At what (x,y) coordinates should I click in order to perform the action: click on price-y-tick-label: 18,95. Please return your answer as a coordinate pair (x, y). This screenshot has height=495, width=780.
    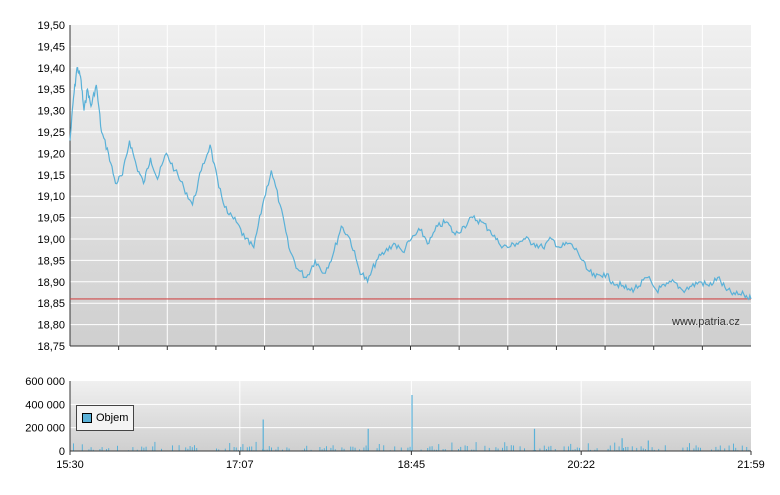
    Looking at the image, I should click on (51, 261).